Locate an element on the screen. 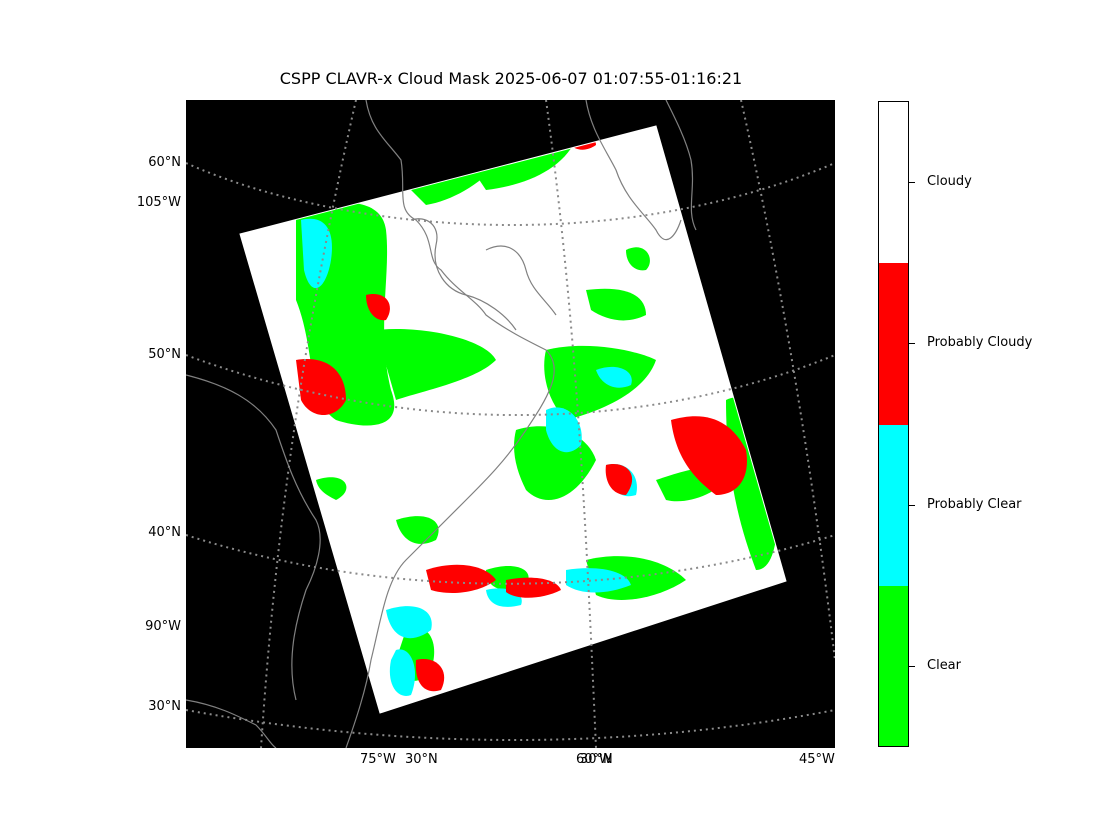 The width and height of the screenshot is (1120, 840). colorbar-cloudy is located at coordinates (893, 182).